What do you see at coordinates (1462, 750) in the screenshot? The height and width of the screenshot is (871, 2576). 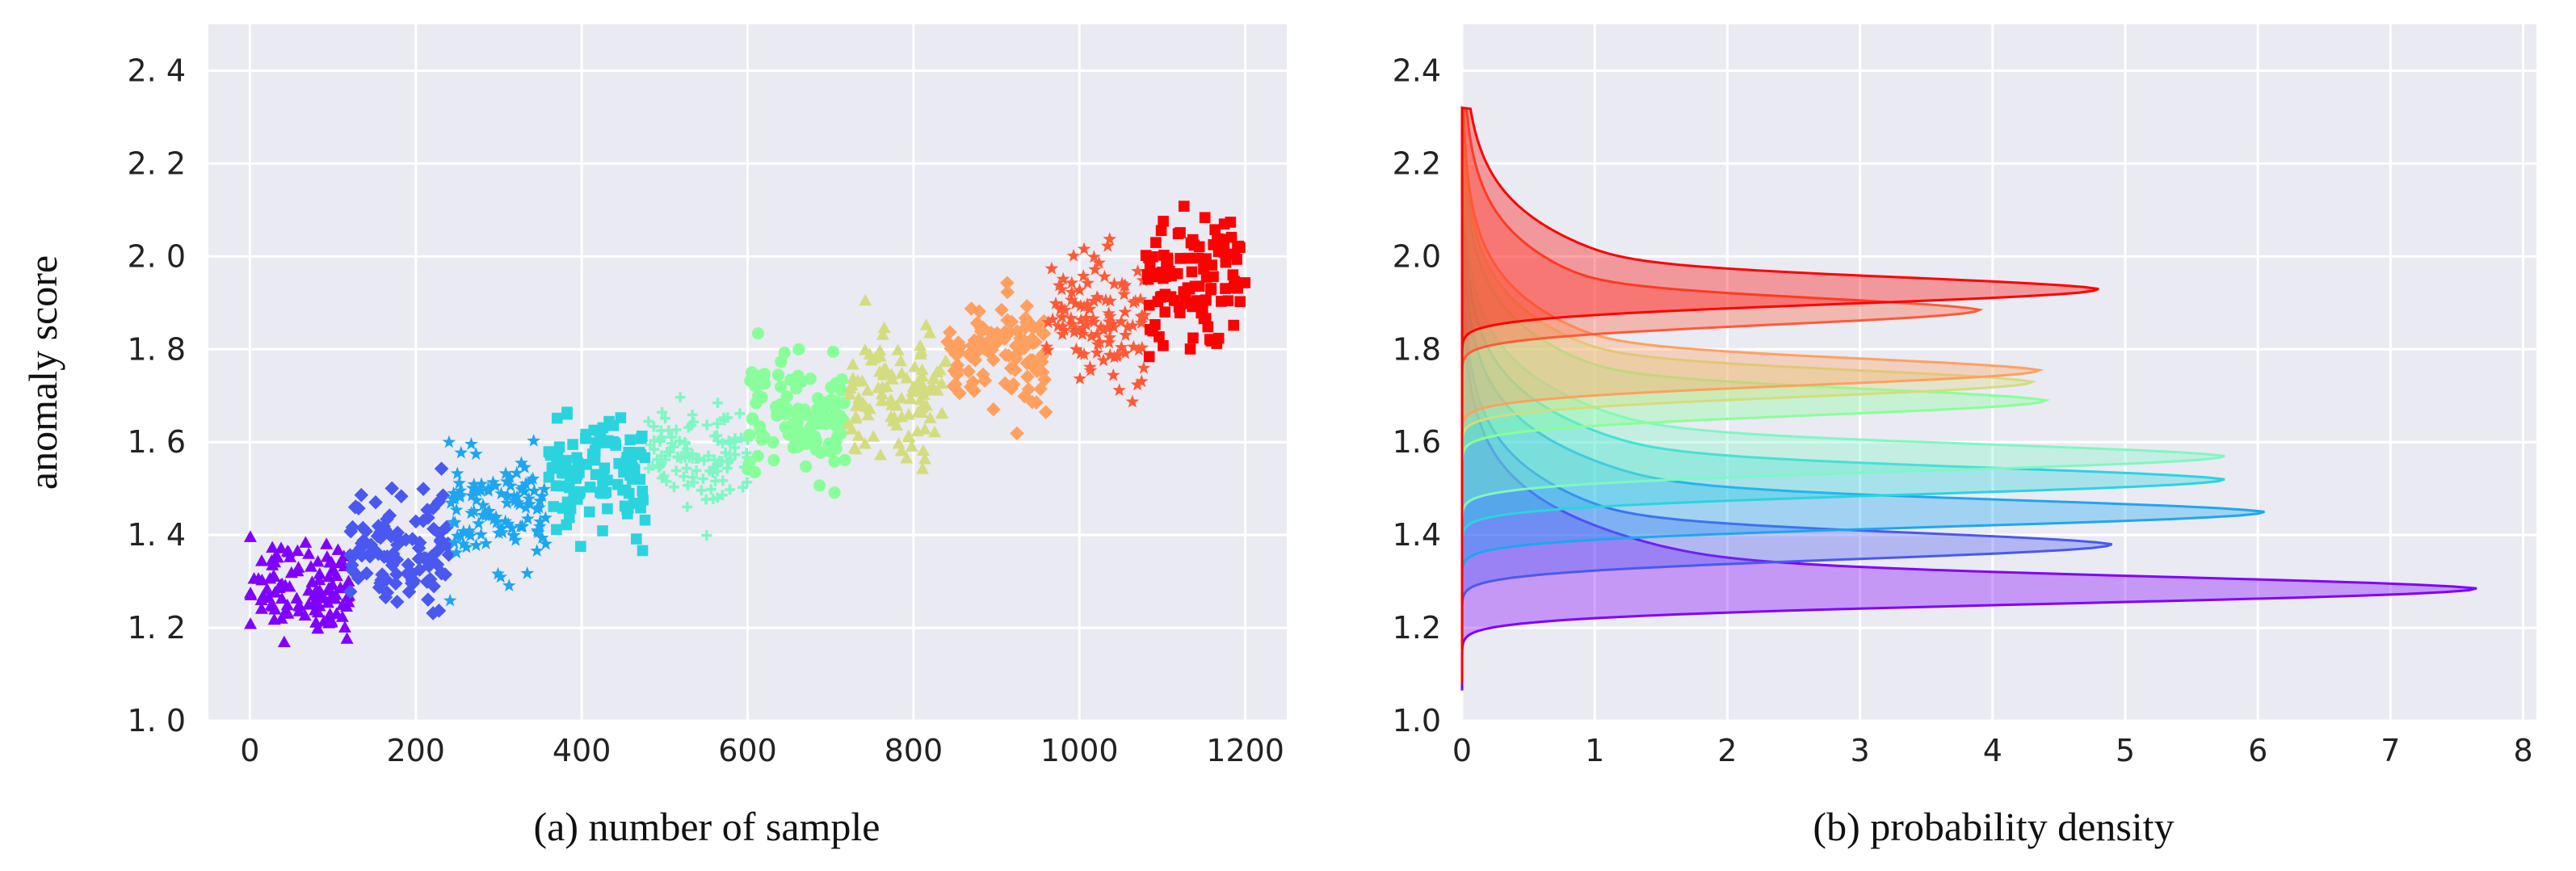 I see `density-x-tick-label: 0` at bounding box center [1462, 750].